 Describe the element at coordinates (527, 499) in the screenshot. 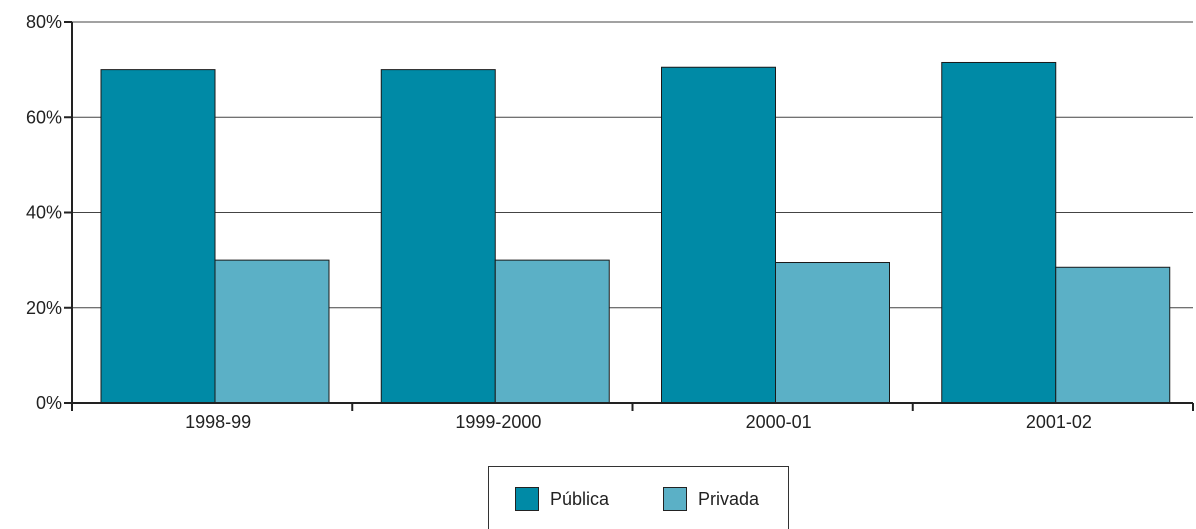

I see `legend-swatch-publica` at that location.